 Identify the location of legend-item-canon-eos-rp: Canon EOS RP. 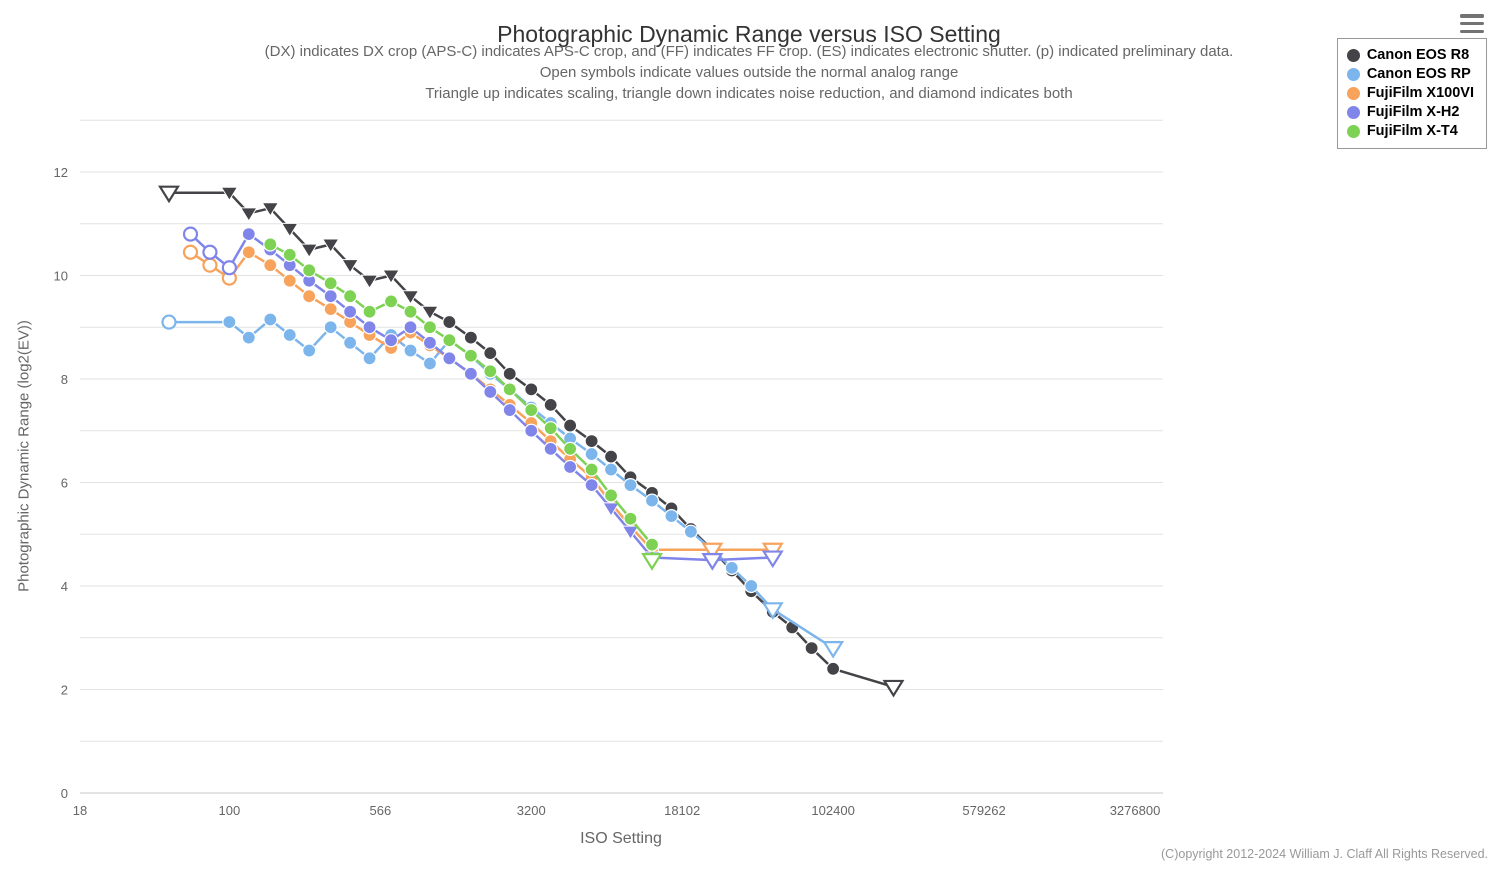
(1410, 74).